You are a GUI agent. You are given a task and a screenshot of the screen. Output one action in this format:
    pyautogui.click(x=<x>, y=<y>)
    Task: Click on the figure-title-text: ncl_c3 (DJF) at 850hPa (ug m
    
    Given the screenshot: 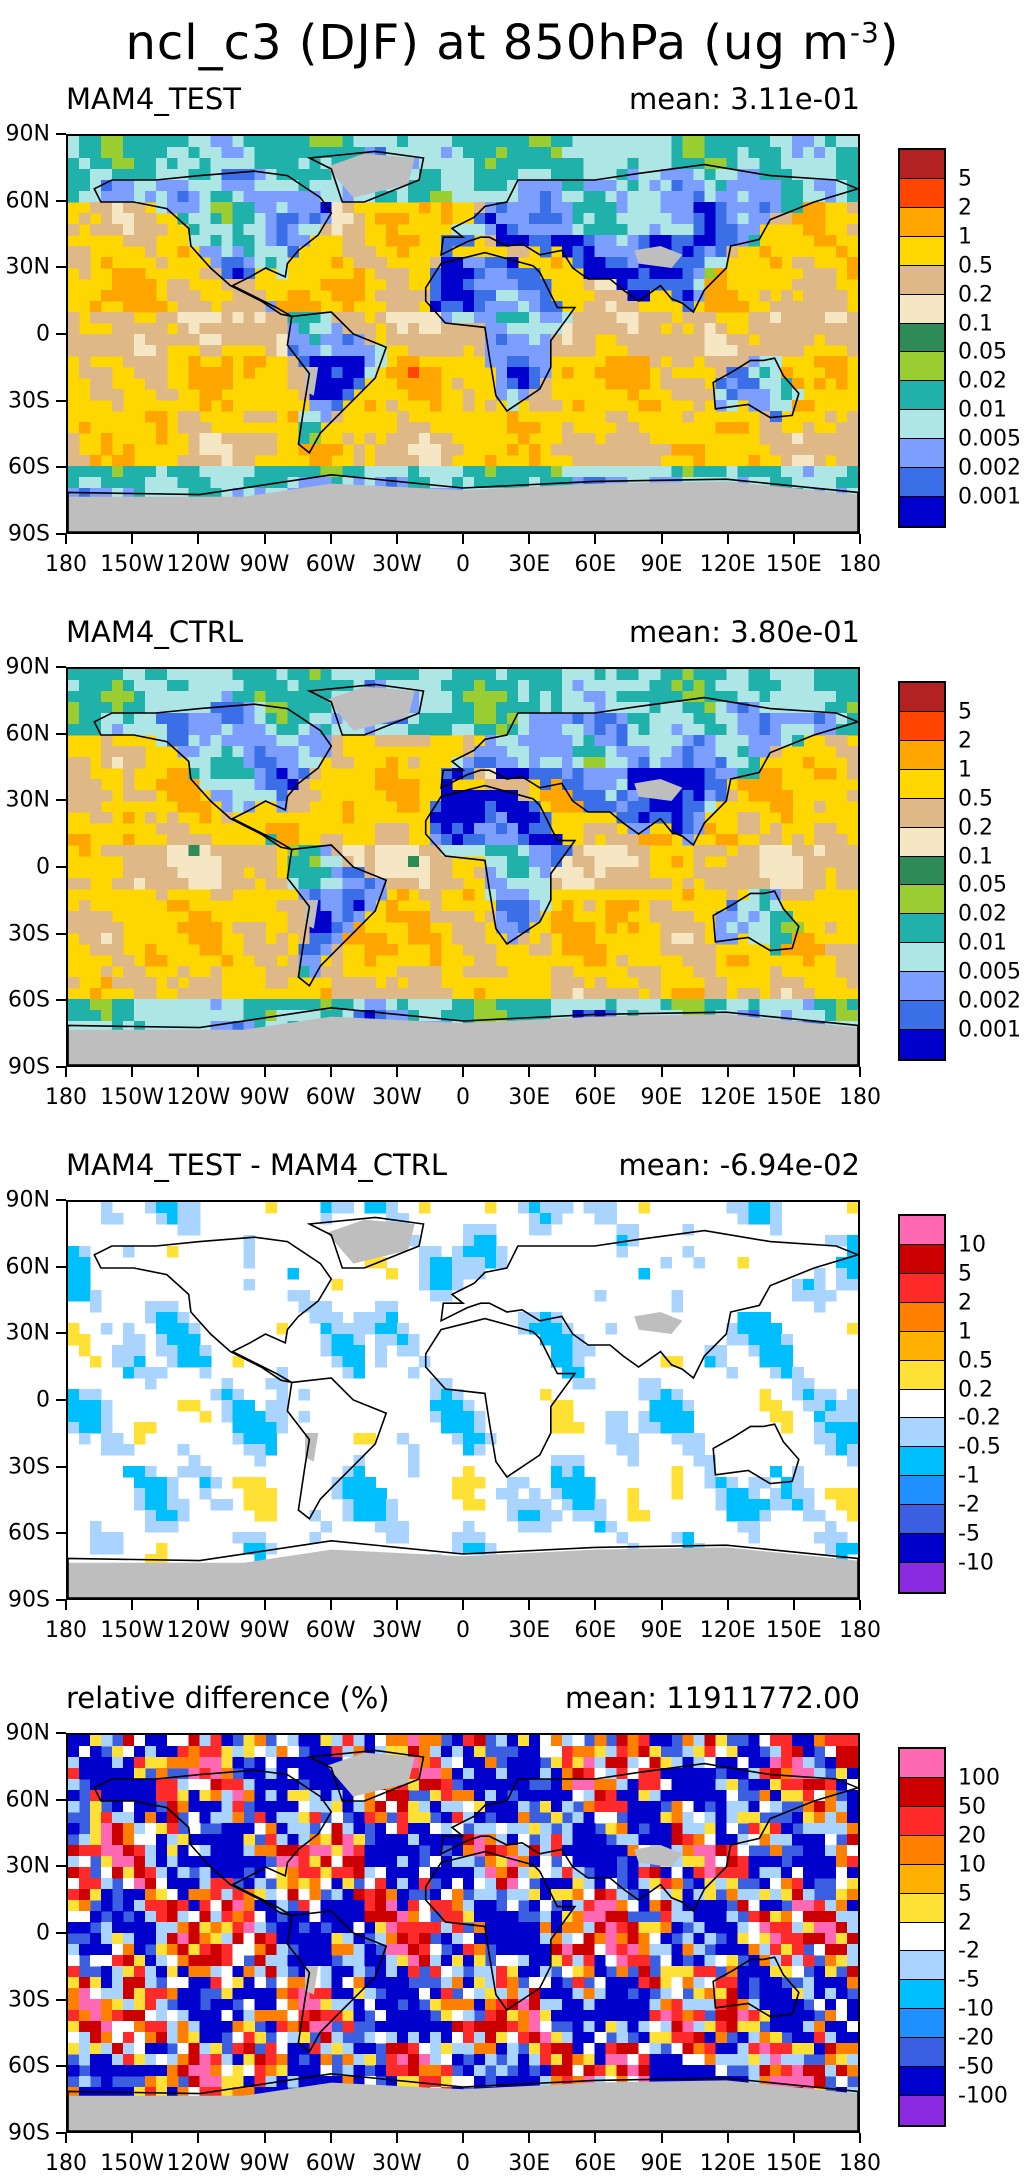 What is the action you would take?
    pyautogui.click(x=487, y=43)
    